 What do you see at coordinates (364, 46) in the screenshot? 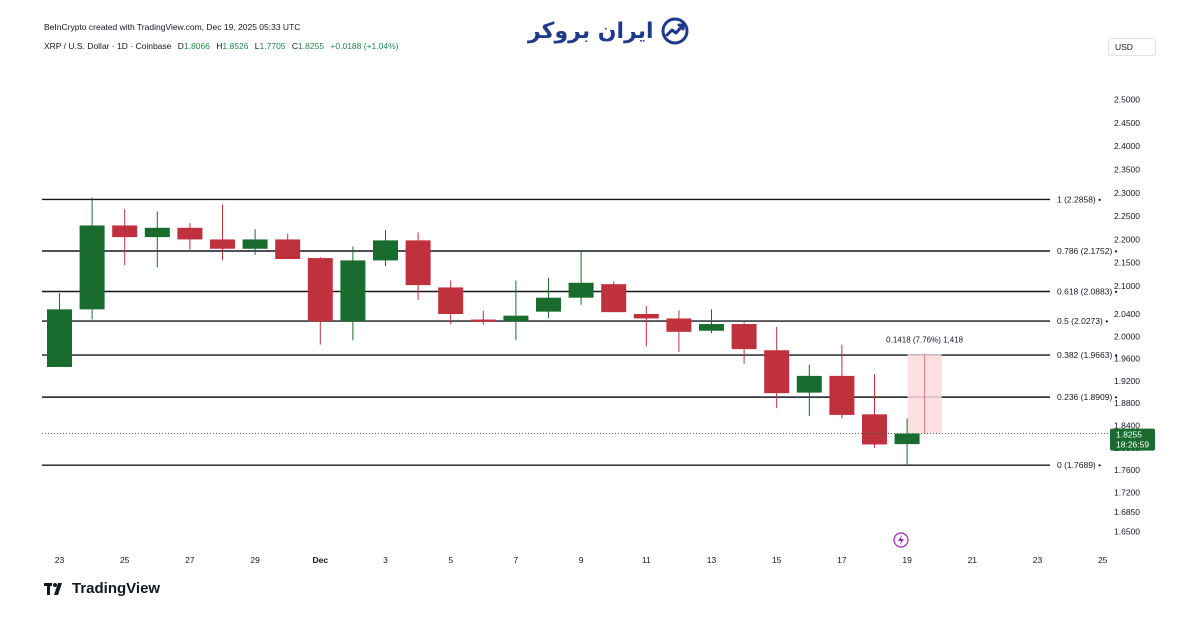
I see `change-value: +0.0188 (+1.04%)` at bounding box center [364, 46].